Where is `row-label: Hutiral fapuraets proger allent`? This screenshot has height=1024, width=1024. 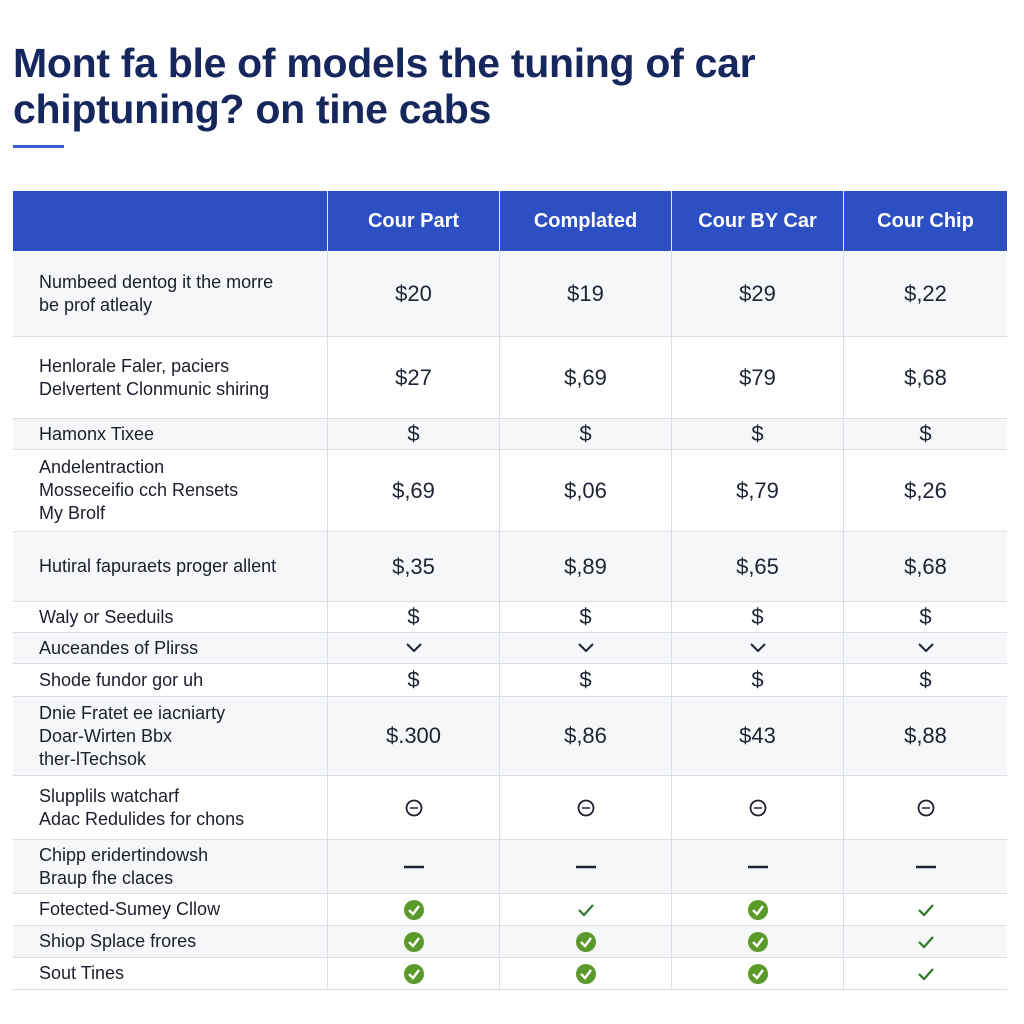
row-label: Hutiral fapuraets proger allent is located at coordinates (157, 566).